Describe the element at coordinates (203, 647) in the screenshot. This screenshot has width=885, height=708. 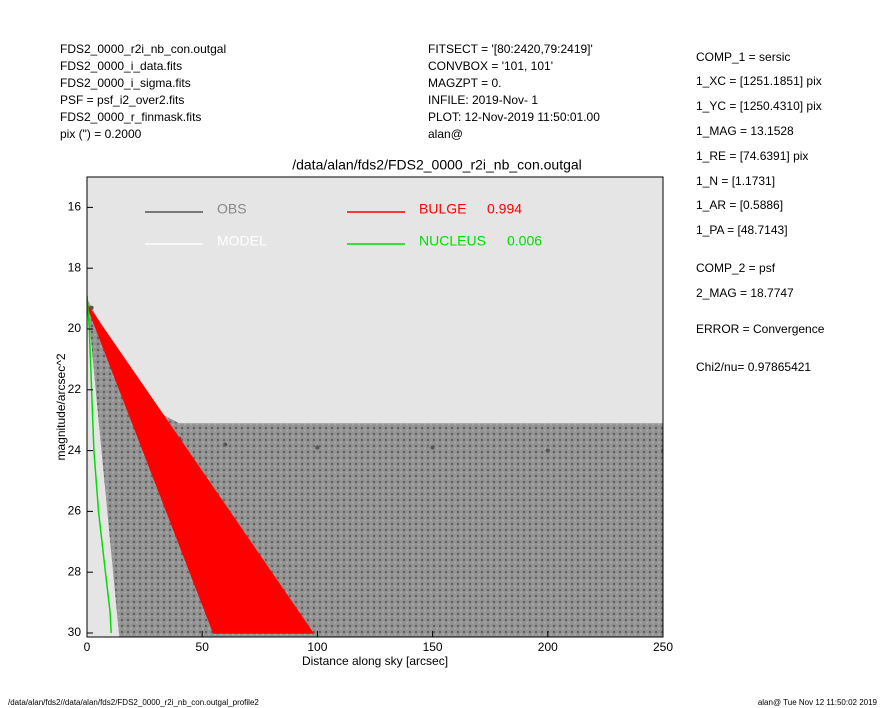
I see `x-tick-label: 50` at that location.